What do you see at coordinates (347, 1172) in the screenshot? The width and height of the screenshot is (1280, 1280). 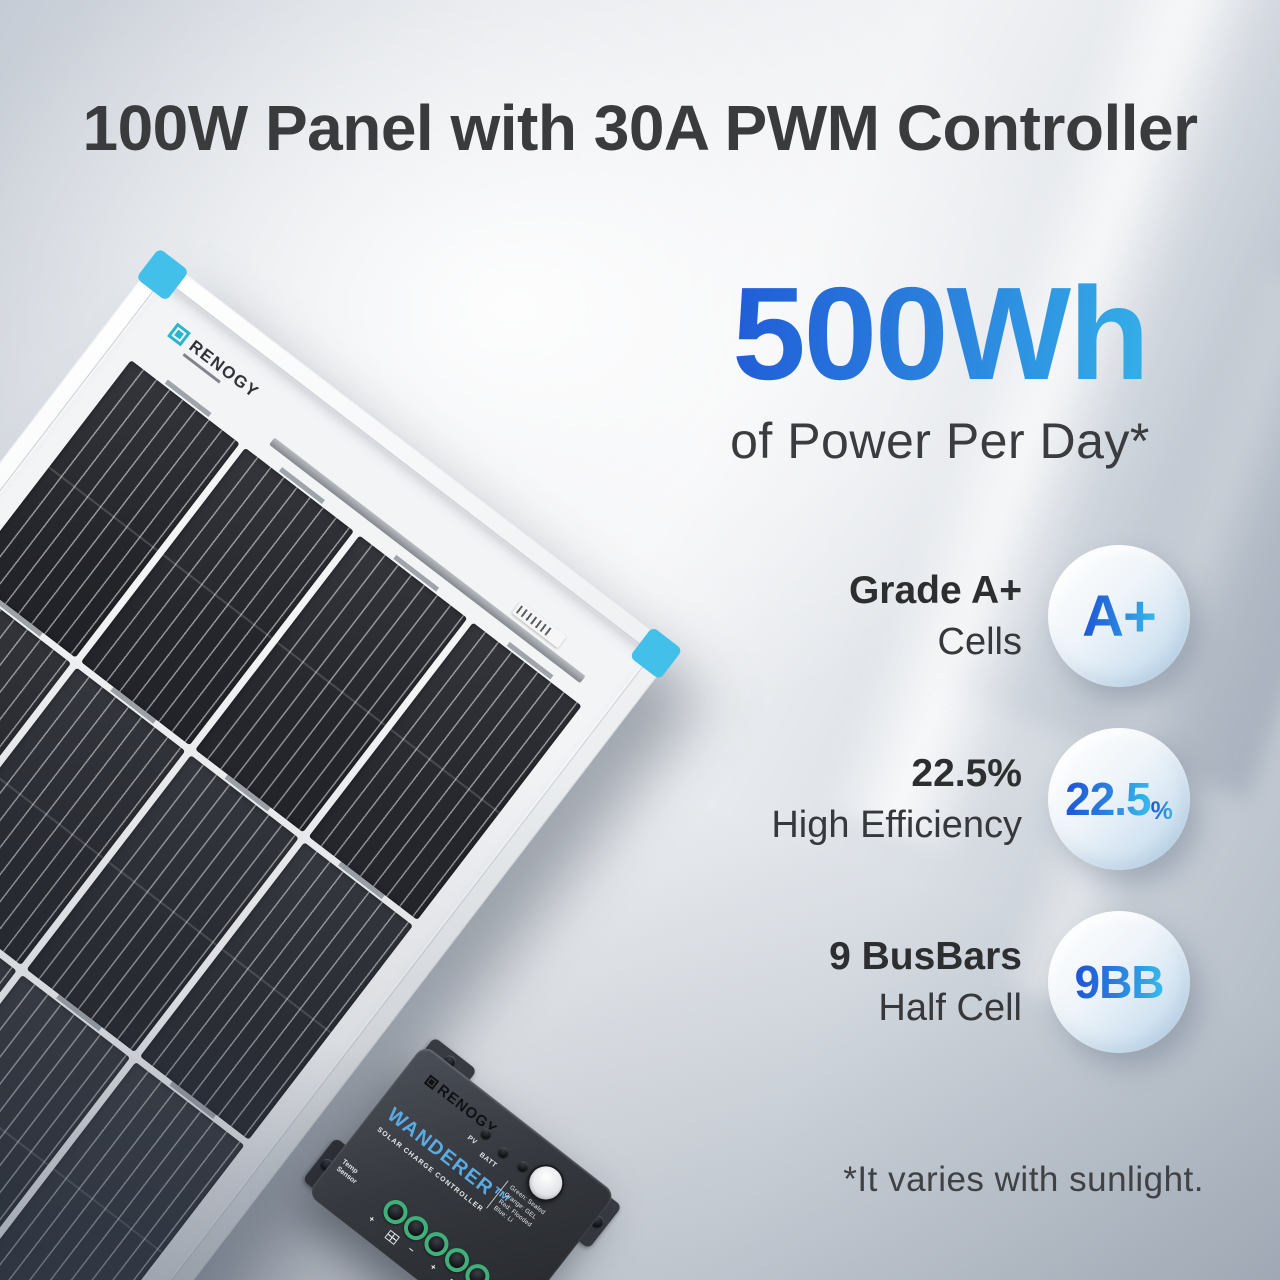 I see `temp-sensor-label: Temp Sensor` at bounding box center [347, 1172].